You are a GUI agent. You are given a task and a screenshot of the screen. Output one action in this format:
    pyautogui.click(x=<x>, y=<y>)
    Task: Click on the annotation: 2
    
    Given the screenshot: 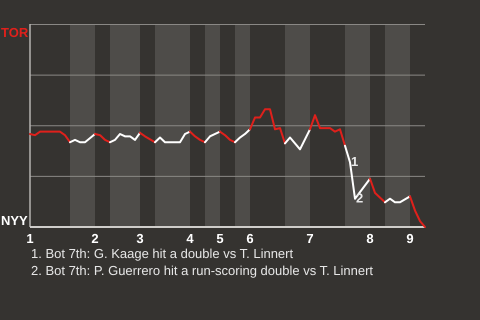 What is the action you would take?
    pyautogui.click(x=360, y=198)
    